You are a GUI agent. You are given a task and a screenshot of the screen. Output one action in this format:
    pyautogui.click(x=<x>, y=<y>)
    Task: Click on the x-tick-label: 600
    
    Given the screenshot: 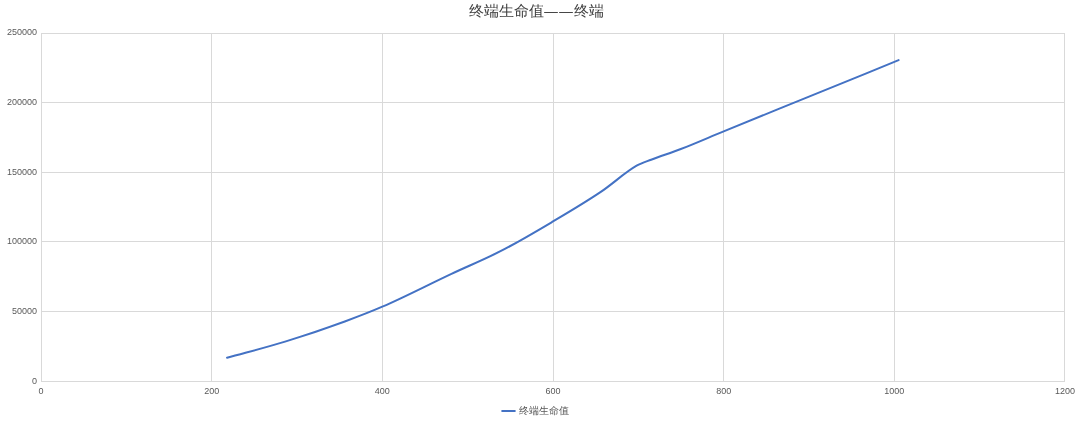 What is the action you would take?
    pyautogui.click(x=553, y=391)
    